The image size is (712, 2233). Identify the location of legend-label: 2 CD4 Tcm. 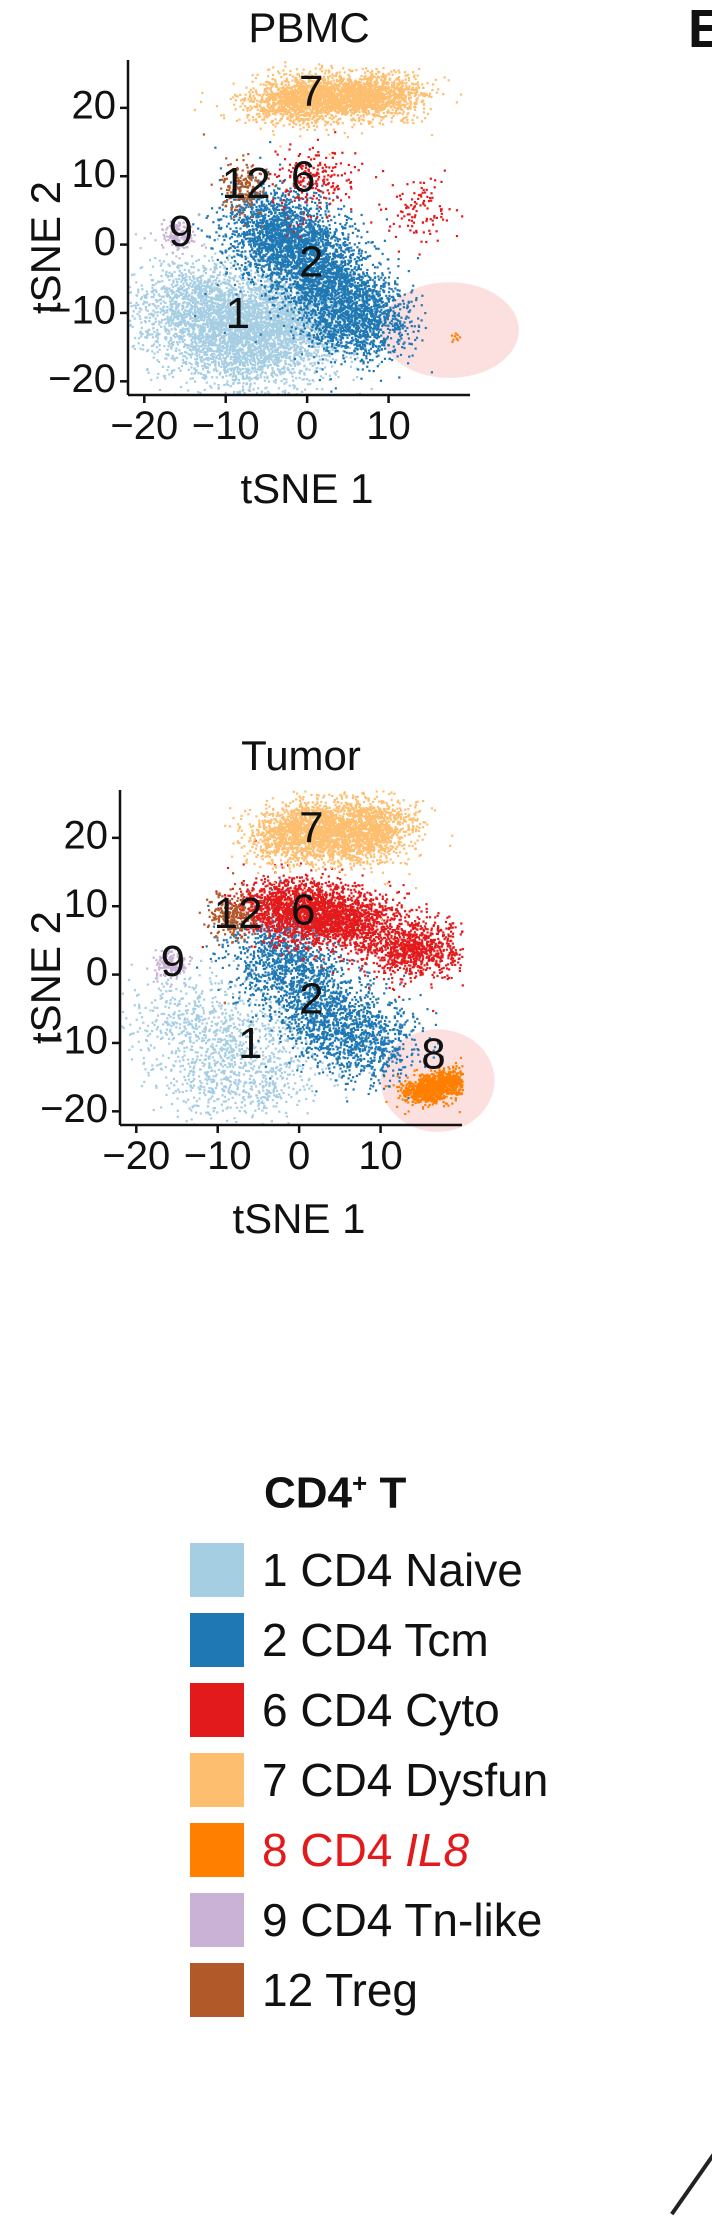
(375, 1640).